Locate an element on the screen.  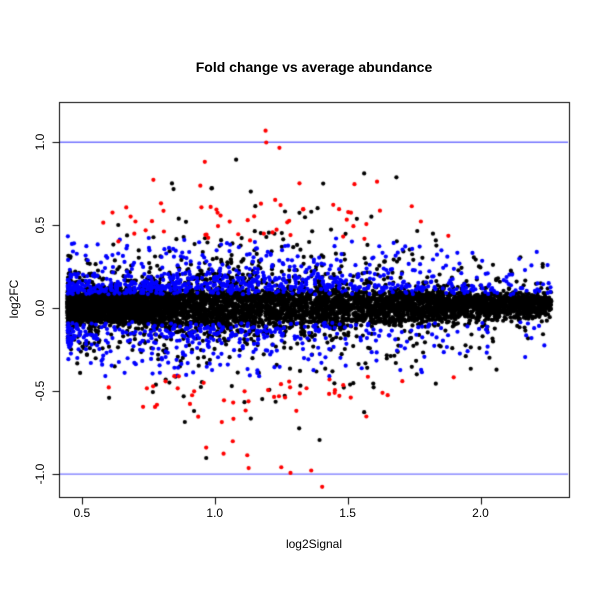
x-tick-label: 1.5 is located at coordinates (347, 513).